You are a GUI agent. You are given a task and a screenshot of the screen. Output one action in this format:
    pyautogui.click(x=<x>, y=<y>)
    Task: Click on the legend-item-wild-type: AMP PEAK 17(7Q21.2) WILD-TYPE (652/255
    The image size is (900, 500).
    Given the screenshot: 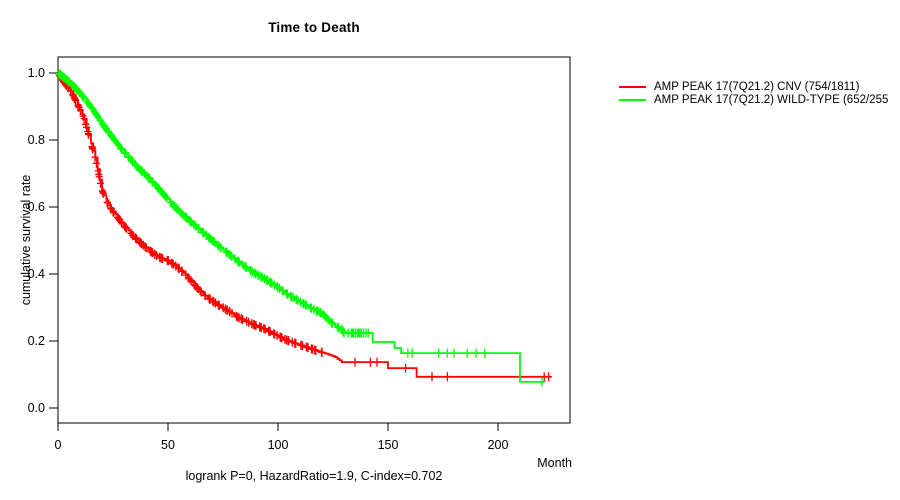 What is the action you would take?
    pyautogui.click(x=753, y=99)
    